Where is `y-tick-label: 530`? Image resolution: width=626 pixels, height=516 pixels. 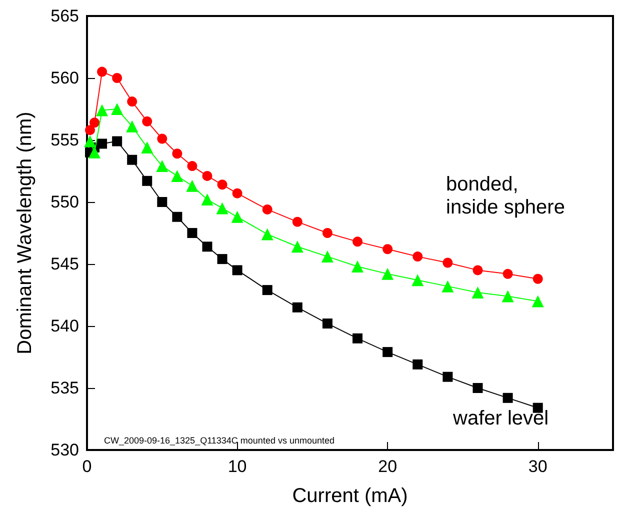 y-tick-label: 530 is located at coordinates (64, 450).